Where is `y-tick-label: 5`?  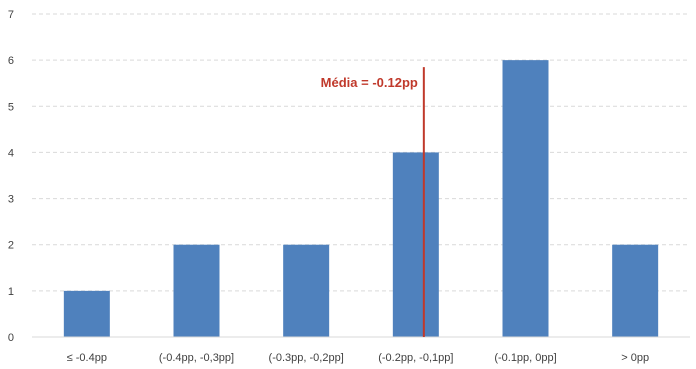
y-tick-label: 5 is located at coordinates (11, 107).